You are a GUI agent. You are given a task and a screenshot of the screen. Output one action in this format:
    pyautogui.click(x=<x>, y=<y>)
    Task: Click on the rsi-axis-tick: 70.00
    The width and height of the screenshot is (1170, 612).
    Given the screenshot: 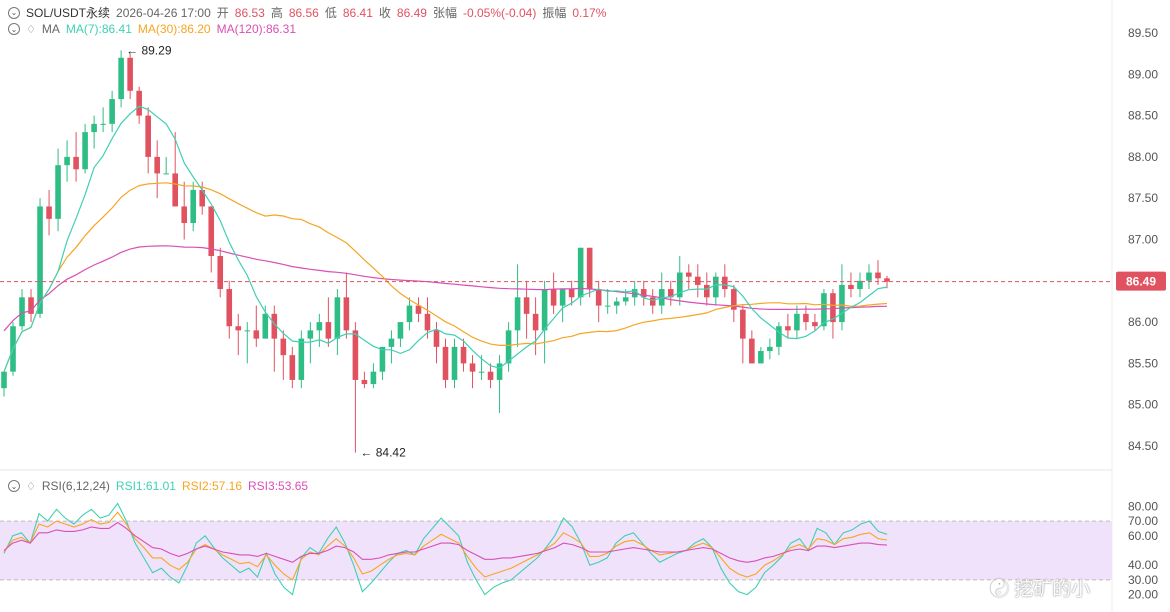 What is the action you would take?
    pyautogui.click(x=1143, y=521)
    